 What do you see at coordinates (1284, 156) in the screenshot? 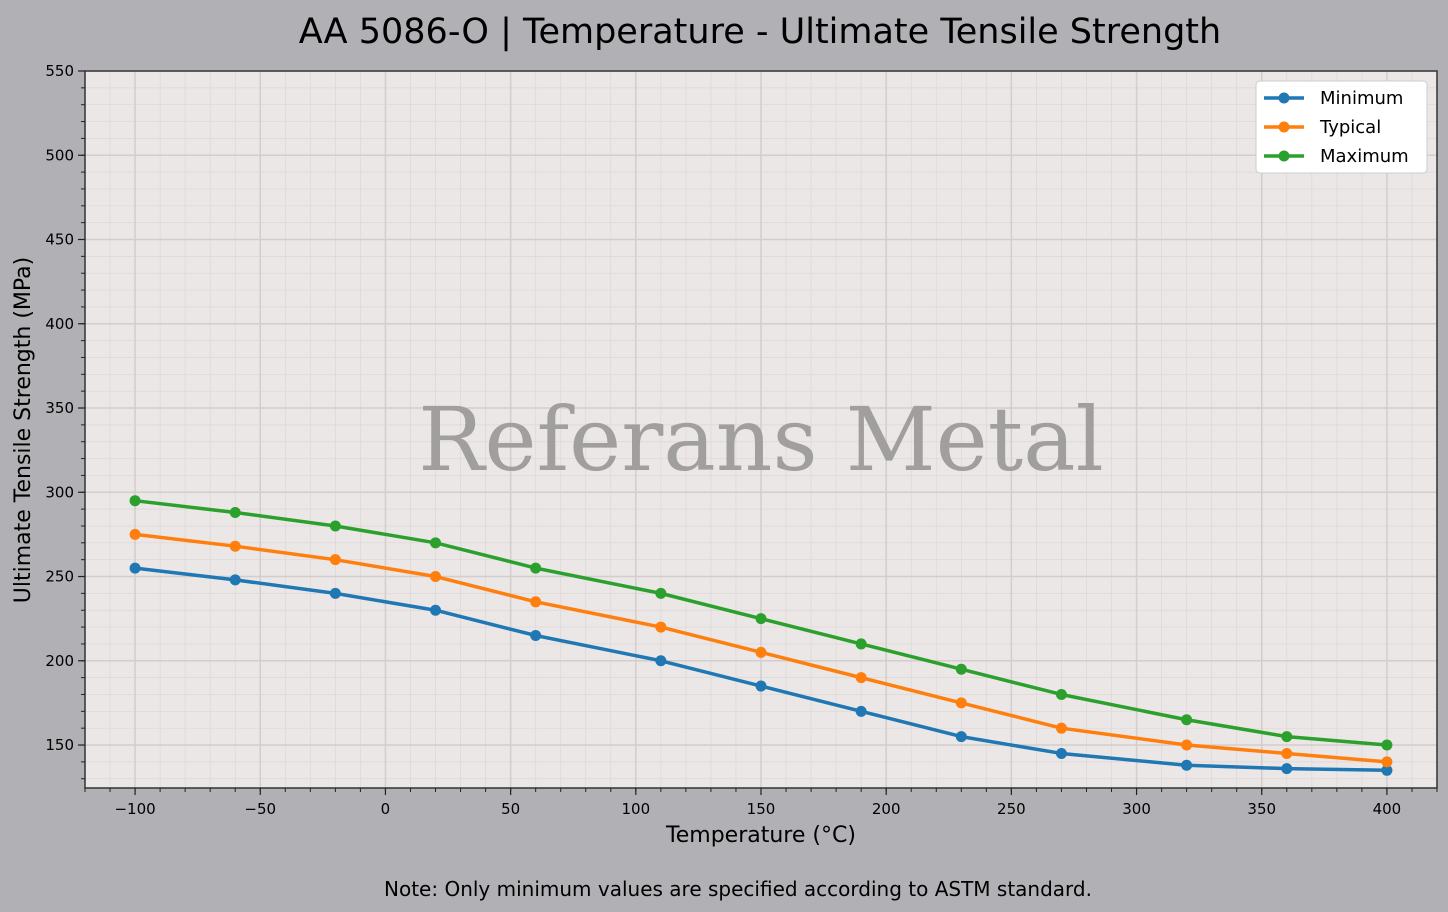
I see `legend-marker-maximum` at bounding box center [1284, 156].